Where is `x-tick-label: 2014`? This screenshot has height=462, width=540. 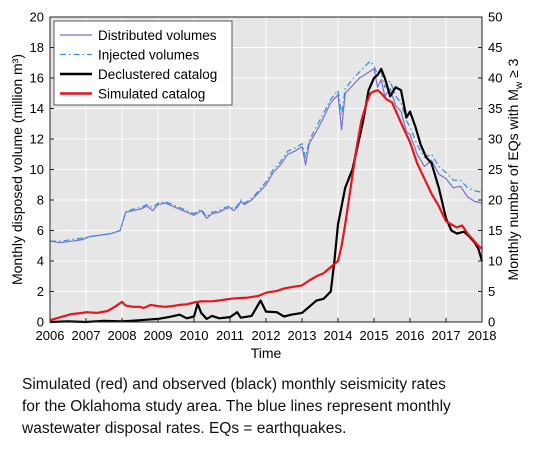 x-tick-label: 2014 is located at coordinates (338, 335).